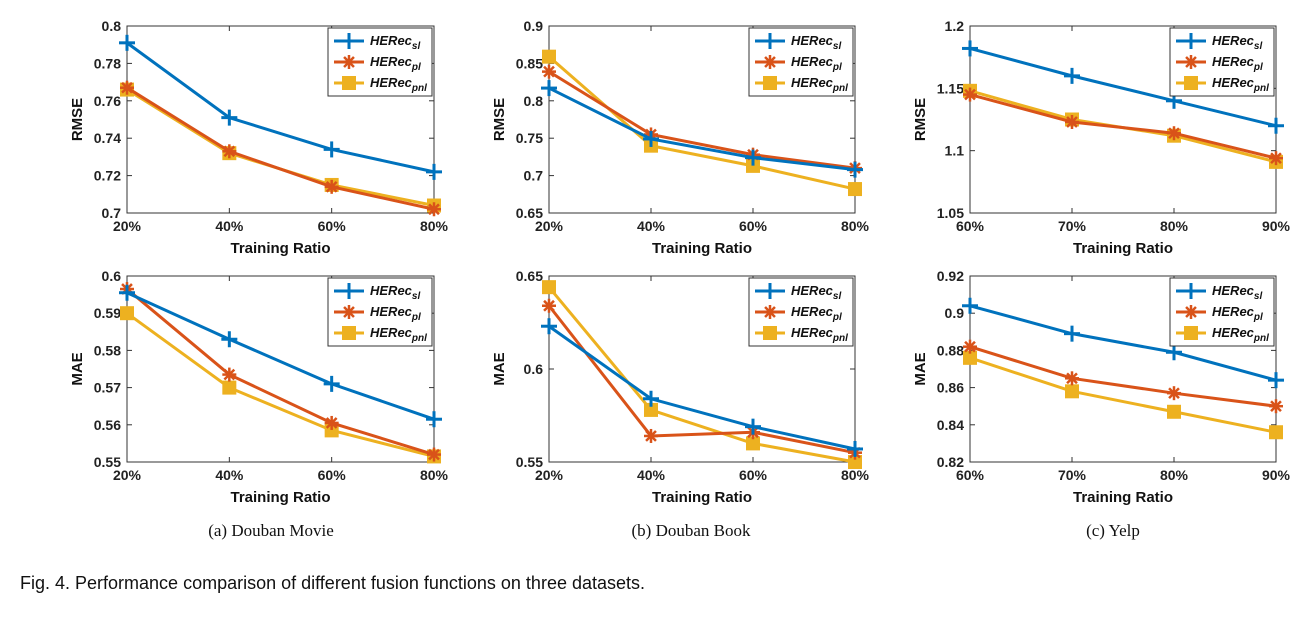 The height and width of the screenshot is (626, 1315). What do you see at coordinates (107, 63) in the screenshot?
I see `y-tick-label: 0.78` at bounding box center [107, 63].